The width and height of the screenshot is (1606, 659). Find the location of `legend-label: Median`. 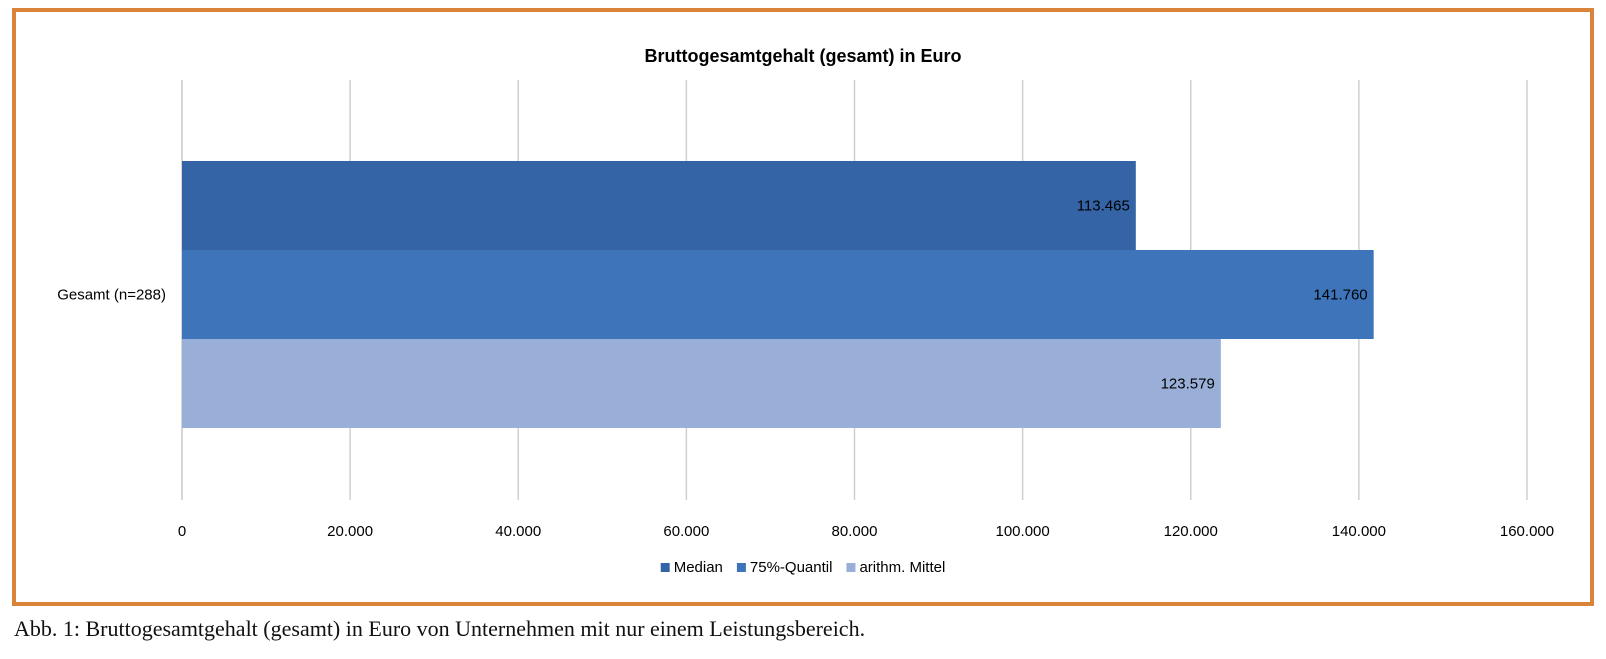

legend-label: Median is located at coordinates (698, 567).